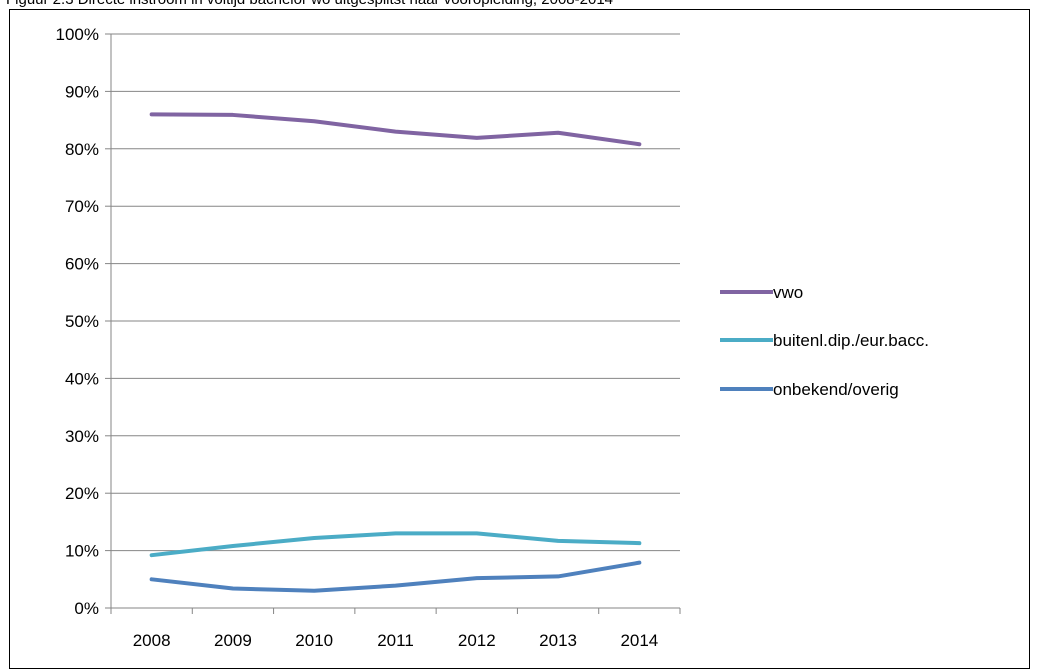 This screenshot has width=1039, height=669. I want to click on legend-label: buitenl.dip./eur.bacc., so click(851, 340).